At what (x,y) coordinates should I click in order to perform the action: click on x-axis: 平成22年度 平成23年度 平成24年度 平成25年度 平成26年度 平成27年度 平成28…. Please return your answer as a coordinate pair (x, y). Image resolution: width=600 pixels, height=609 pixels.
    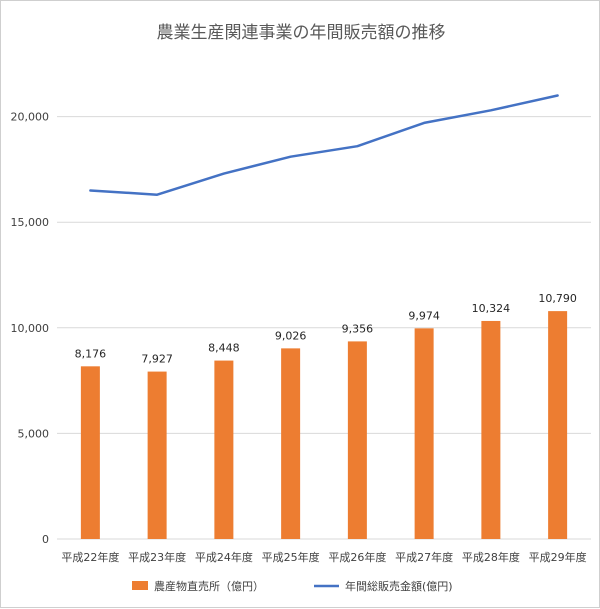
    Looking at the image, I should click on (323, 557).